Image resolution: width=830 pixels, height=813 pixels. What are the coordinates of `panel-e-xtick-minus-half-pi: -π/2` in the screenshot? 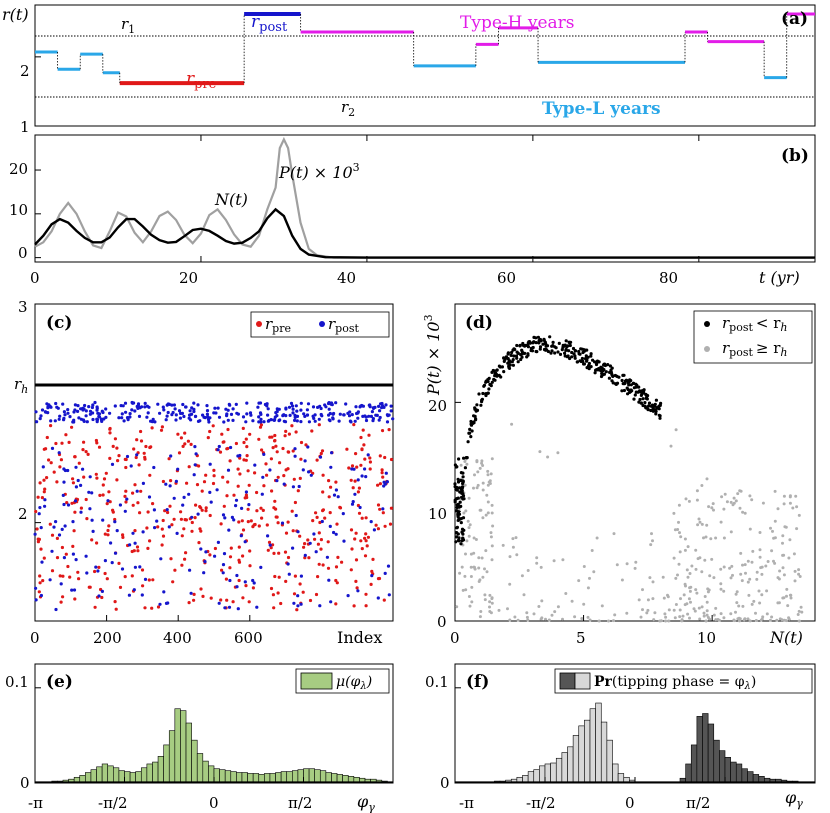 It's located at (113, 803).